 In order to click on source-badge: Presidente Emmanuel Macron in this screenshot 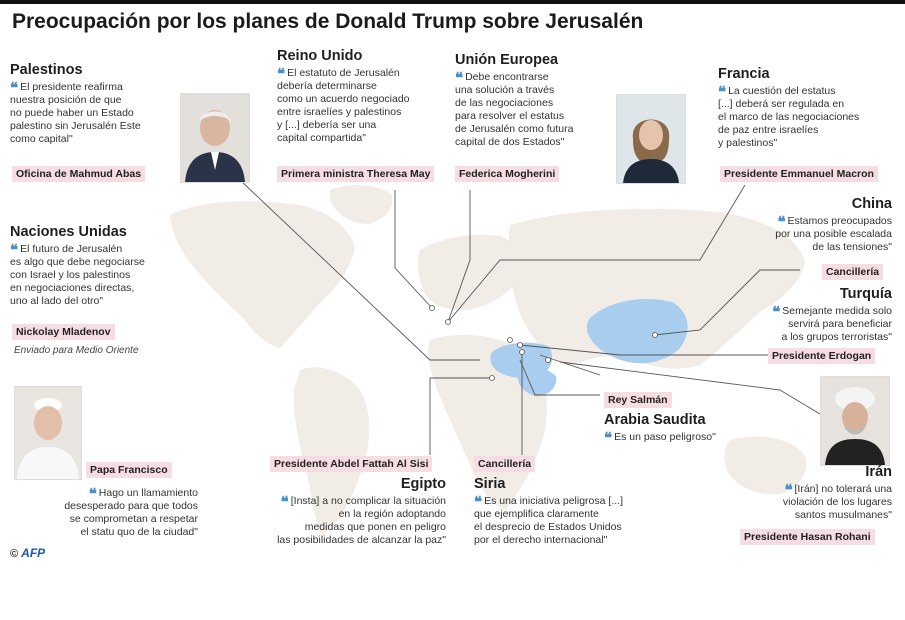, I will do `click(799, 174)`.